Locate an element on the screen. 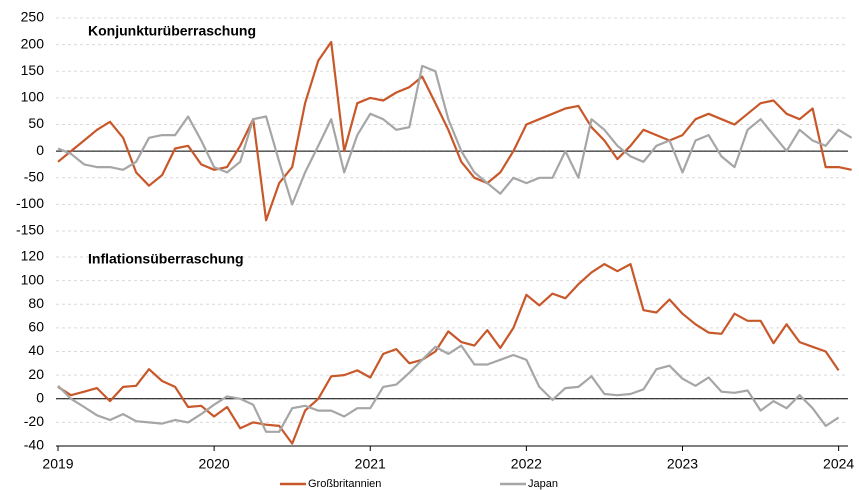 This screenshot has width=859, height=490. x-tick-label: 2024 is located at coordinates (838, 464).